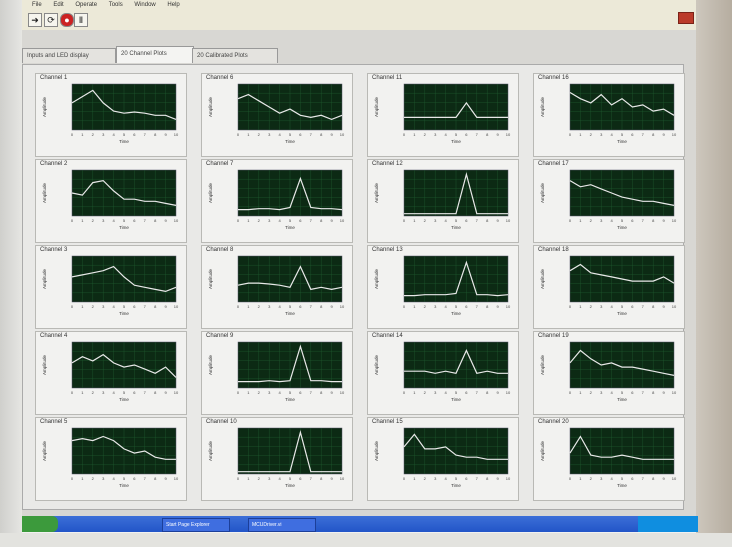  Describe the element at coordinates (366, 540) in the screenshot. I see `monitor-bezel-bottom` at that location.